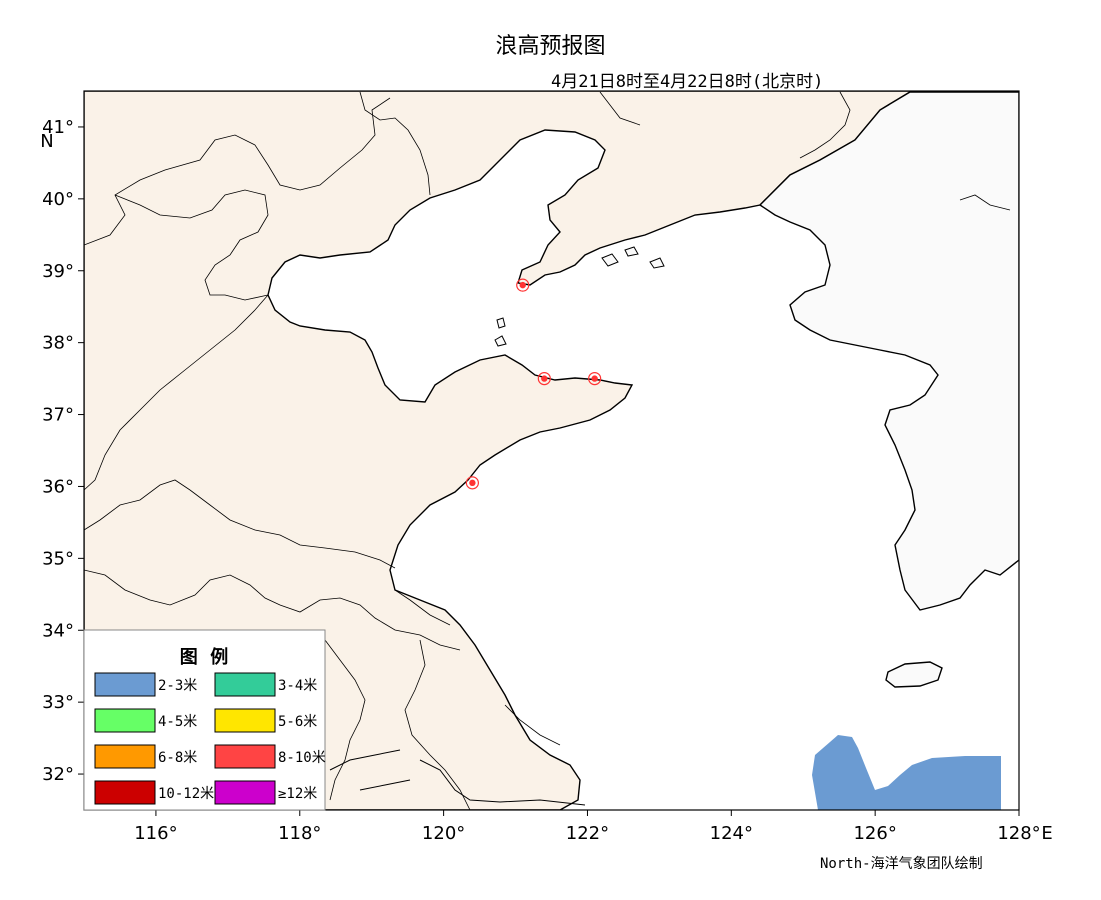 This screenshot has width=1101, height=900. I want to click on legend-title: 图 例, so click(204, 657).